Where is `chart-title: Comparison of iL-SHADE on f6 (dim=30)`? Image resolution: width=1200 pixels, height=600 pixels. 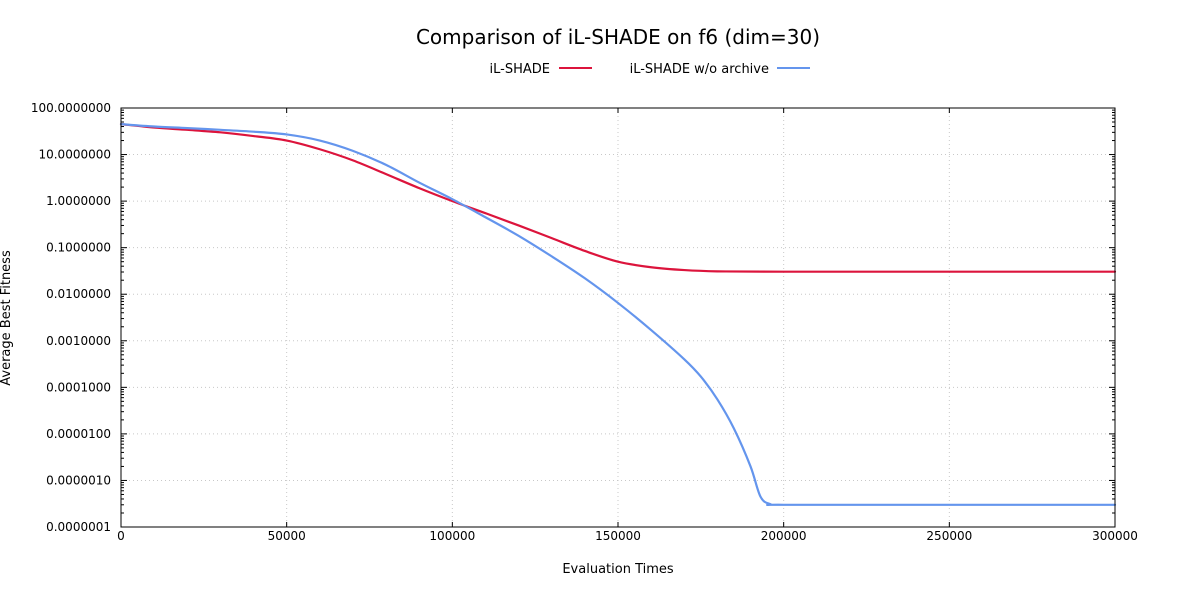 chart-title: Comparison of iL-SHADE on f6 (dim=30) is located at coordinates (618, 37).